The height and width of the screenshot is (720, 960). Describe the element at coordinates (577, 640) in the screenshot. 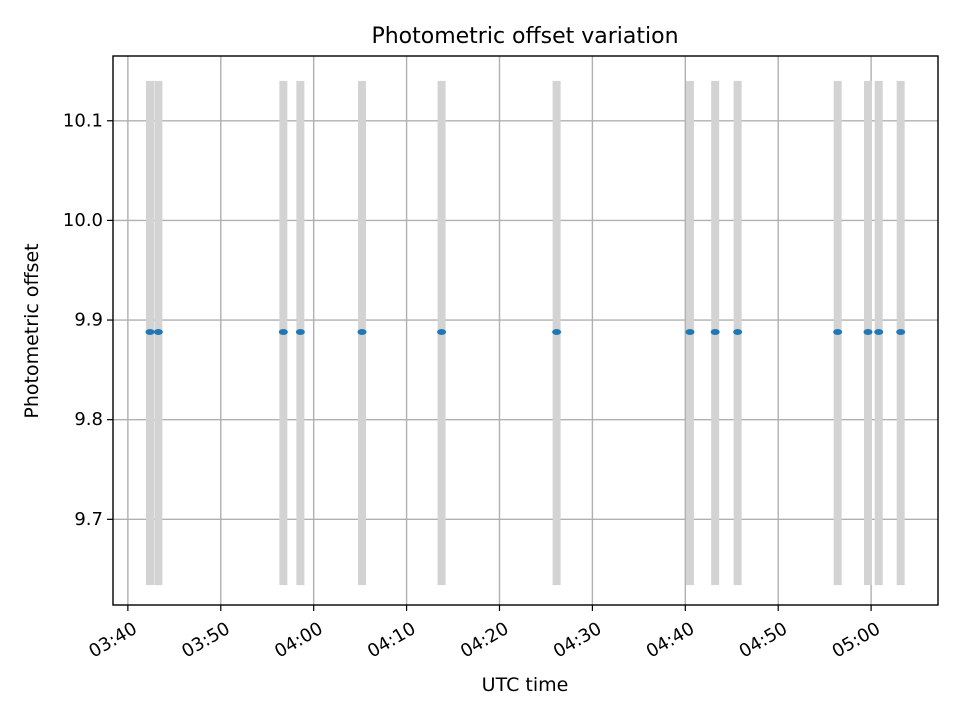

I see `x-tick-label: 04:30` at that location.